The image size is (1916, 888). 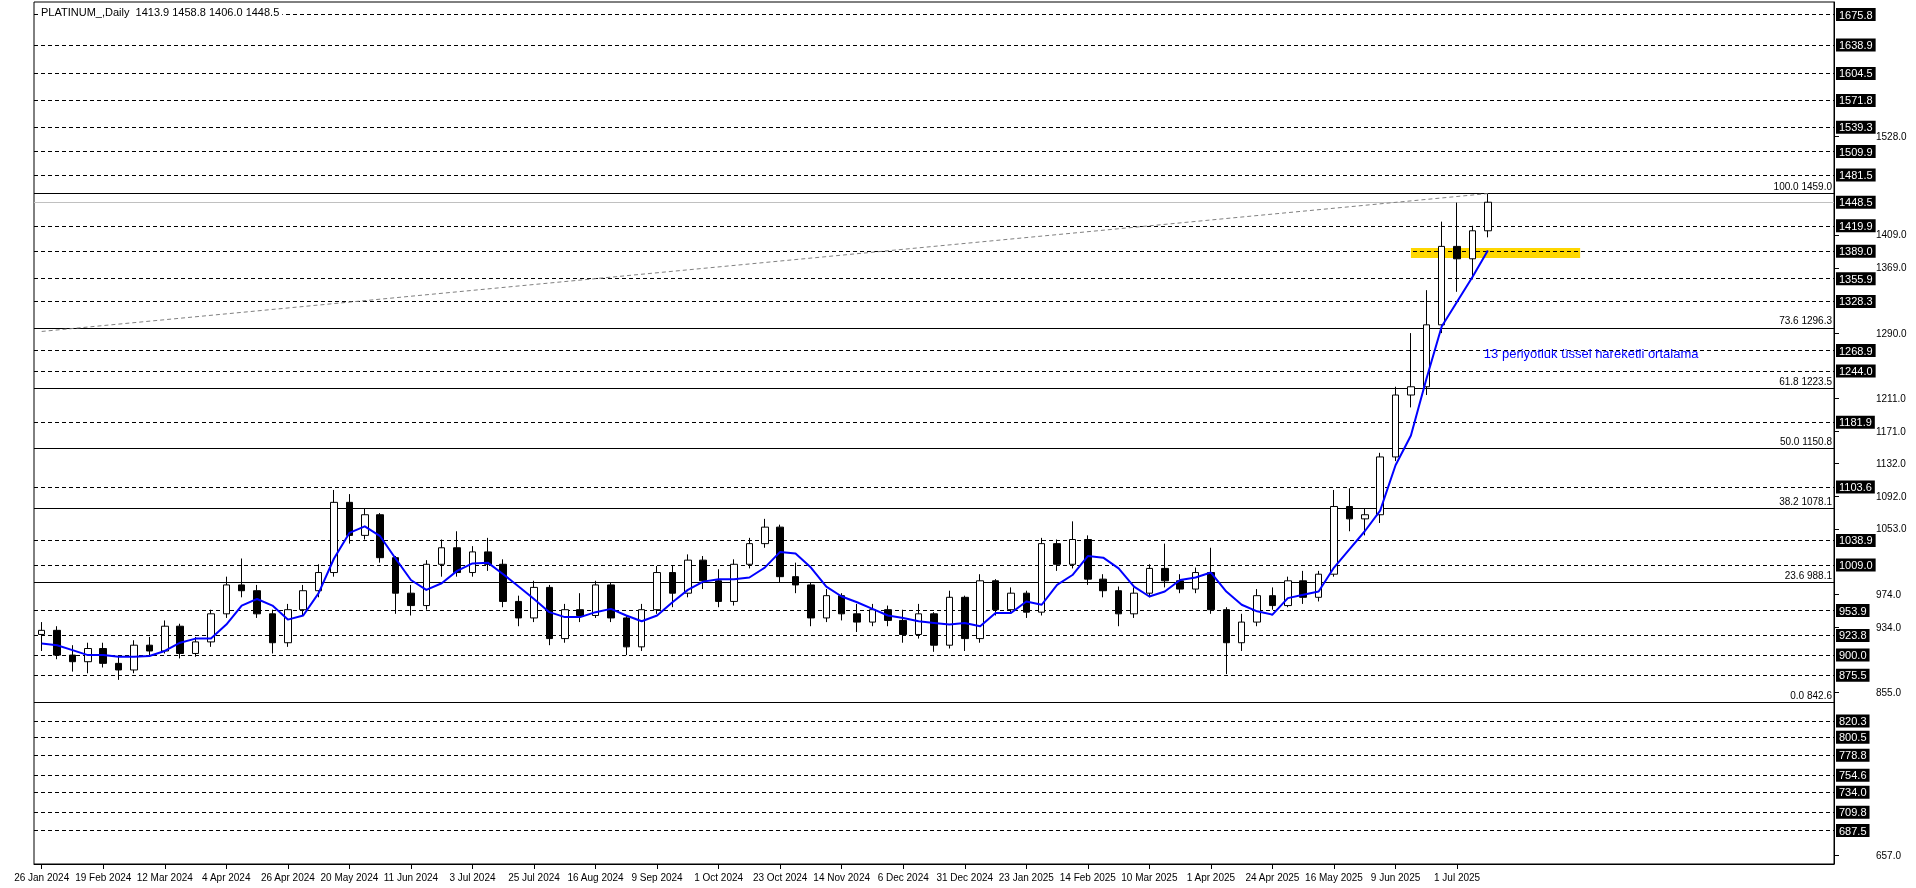 What do you see at coordinates (780, 877) in the screenshot?
I see `x-tick-label: 23 Oct 2024` at bounding box center [780, 877].